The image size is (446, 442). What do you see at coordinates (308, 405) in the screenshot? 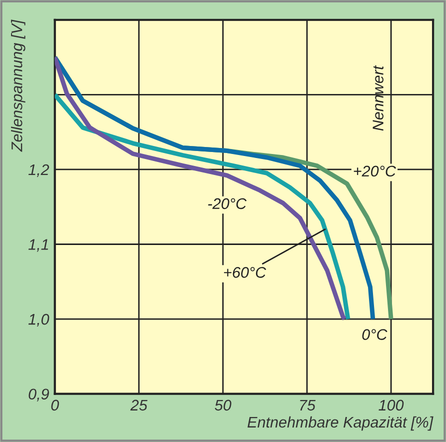
I see `x-tick-label: 75` at bounding box center [308, 405].